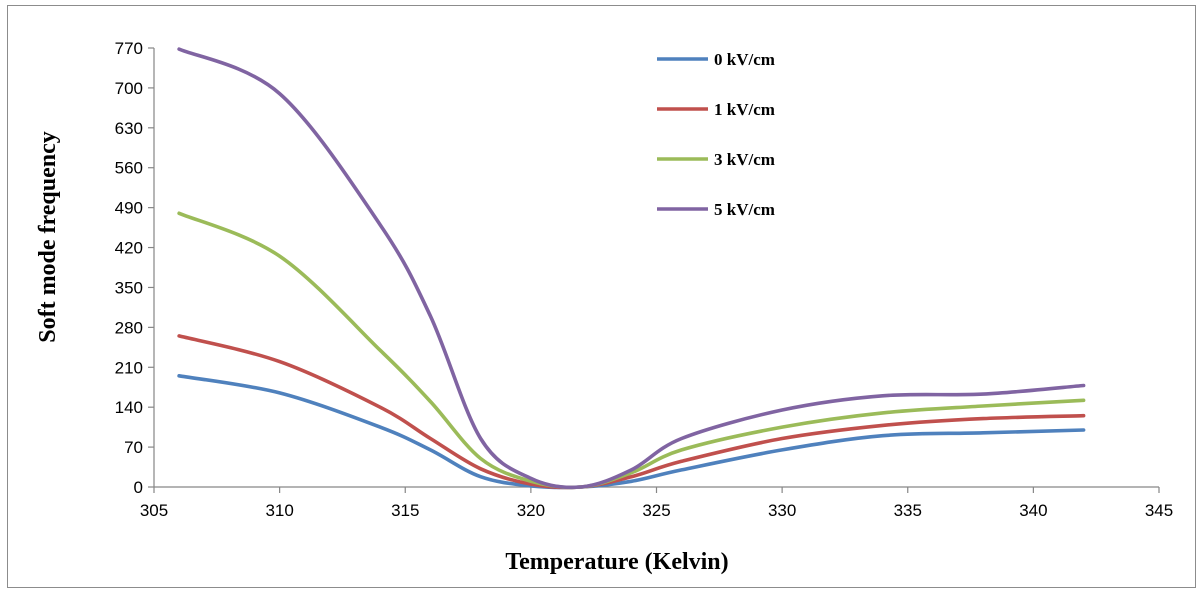 This screenshot has height=591, width=1198. Describe the element at coordinates (129, 88) in the screenshot. I see `y-tick-label: 700` at that location.